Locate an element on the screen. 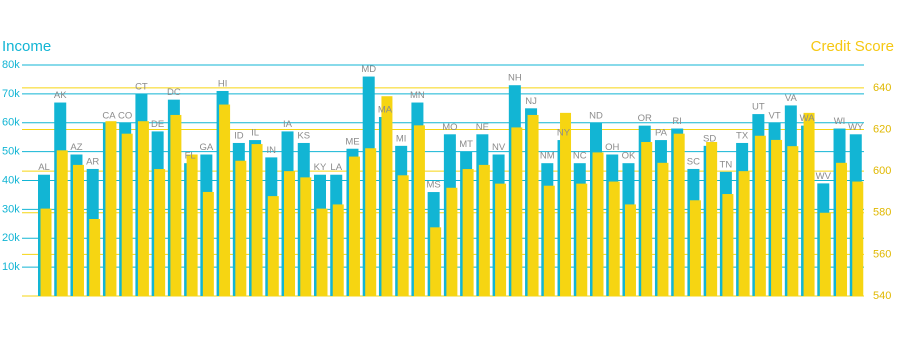 The image size is (900, 358). state-label: AL is located at coordinates (44, 167).